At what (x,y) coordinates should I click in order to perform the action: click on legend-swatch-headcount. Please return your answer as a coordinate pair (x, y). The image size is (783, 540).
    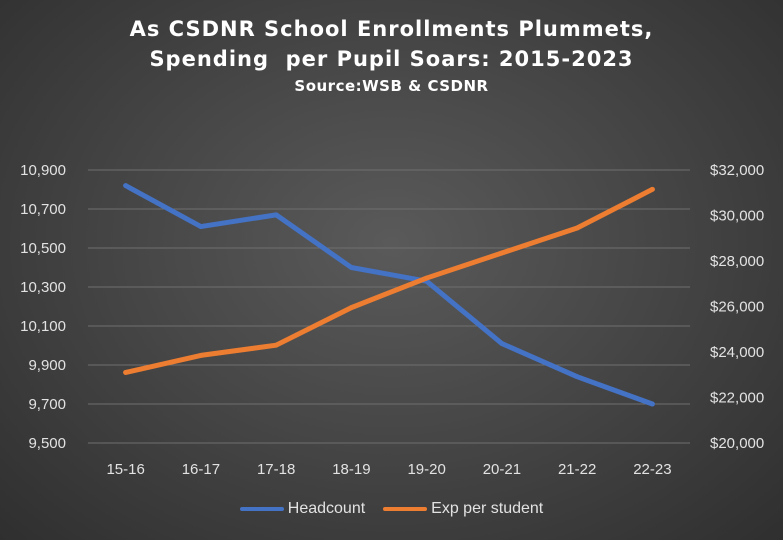
    Looking at the image, I should click on (261, 509).